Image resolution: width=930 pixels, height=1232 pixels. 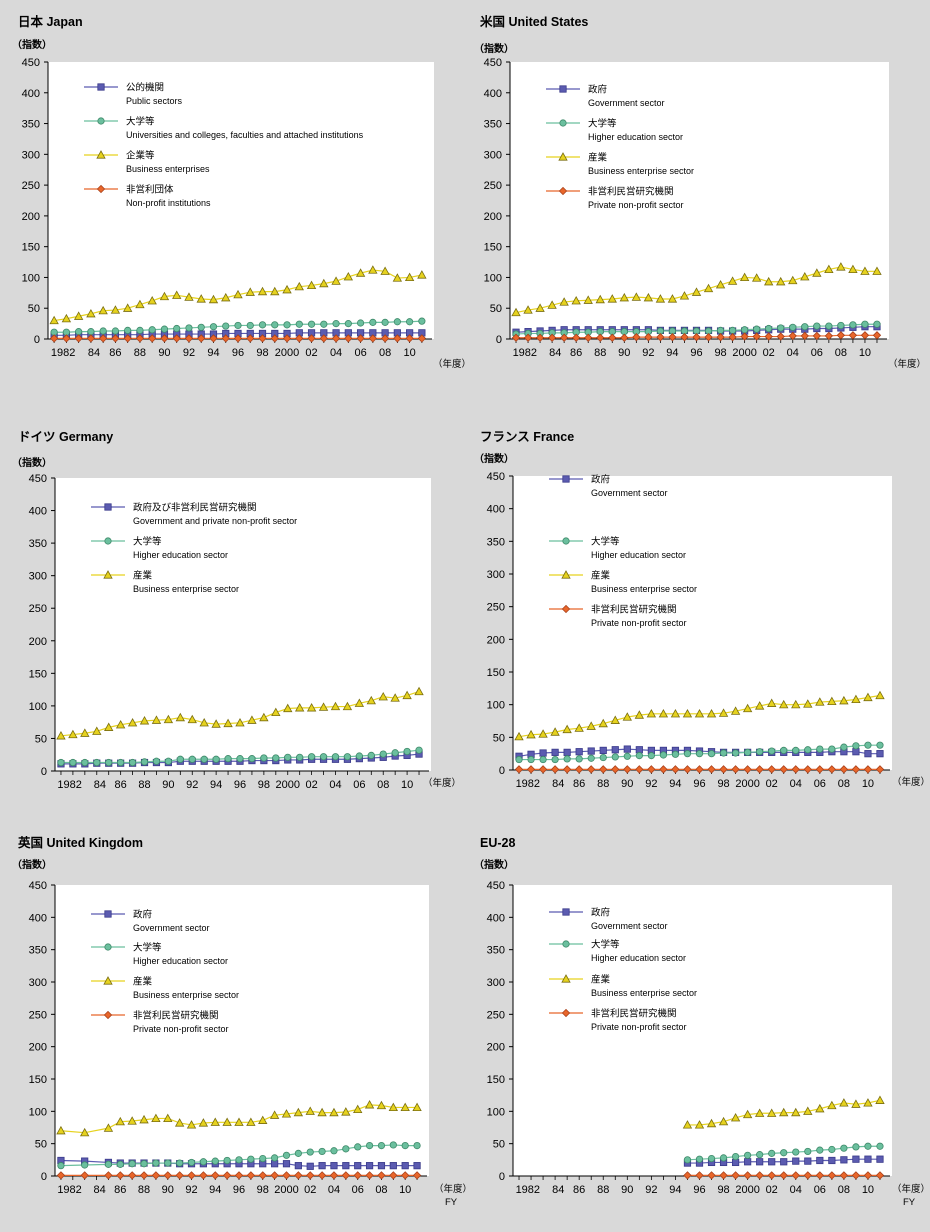 What do you see at coordinates (336, 353) in the screenshot?
I see `x-tick-label: 04` at bounding box center [336, 353].